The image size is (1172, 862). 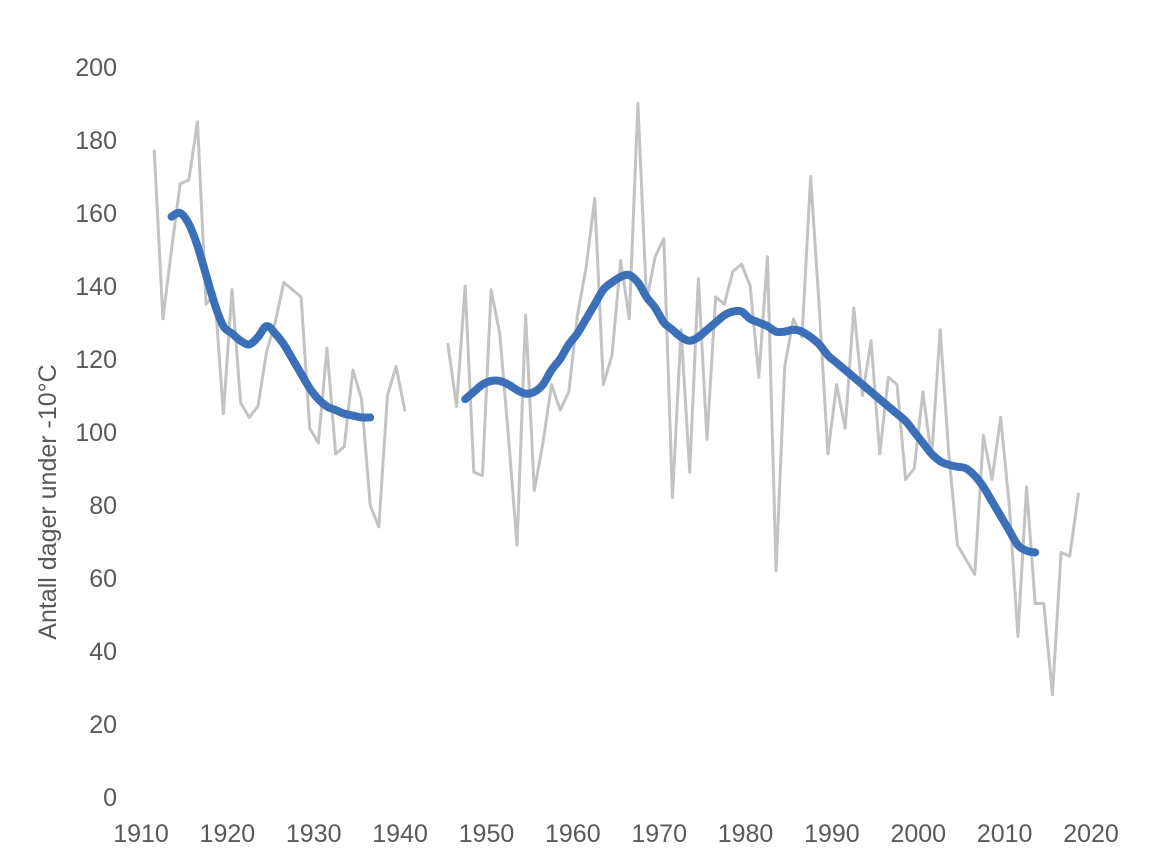 What do you see at coordinates (96, 287) in the screenshot?
I see `y-tick-label: 140` at bounding box center [96, 287].